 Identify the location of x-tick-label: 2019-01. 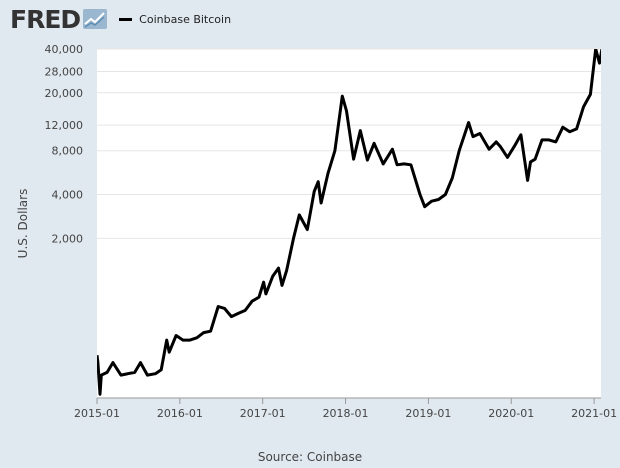
(428, 413).